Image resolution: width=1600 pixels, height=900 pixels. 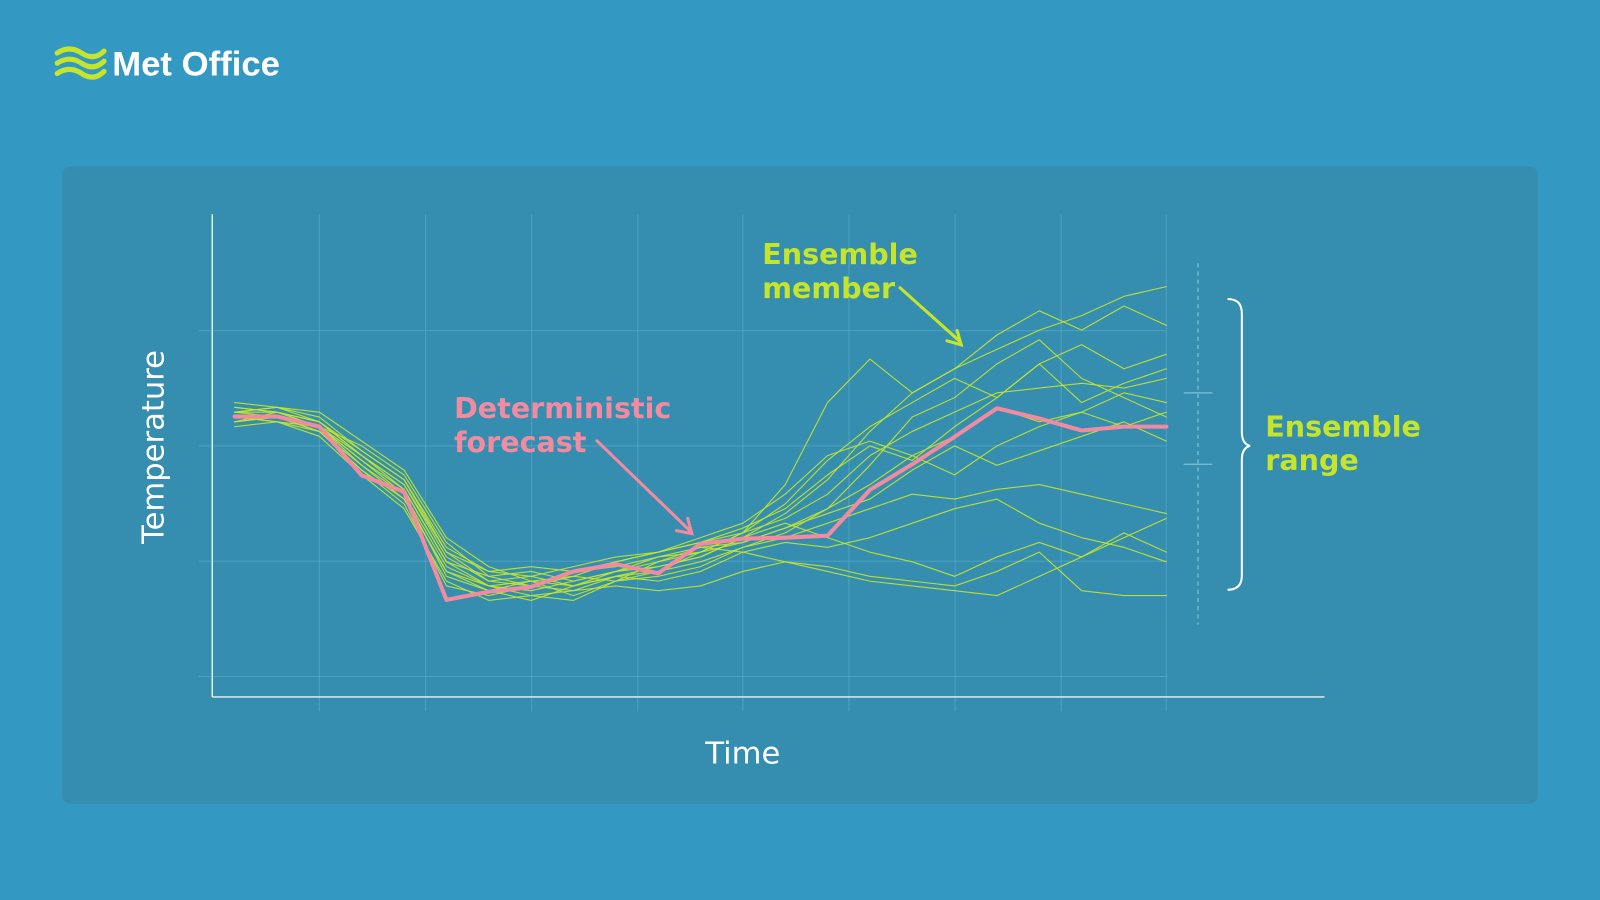 I want to click on arrows, so click(x=779, y=411).